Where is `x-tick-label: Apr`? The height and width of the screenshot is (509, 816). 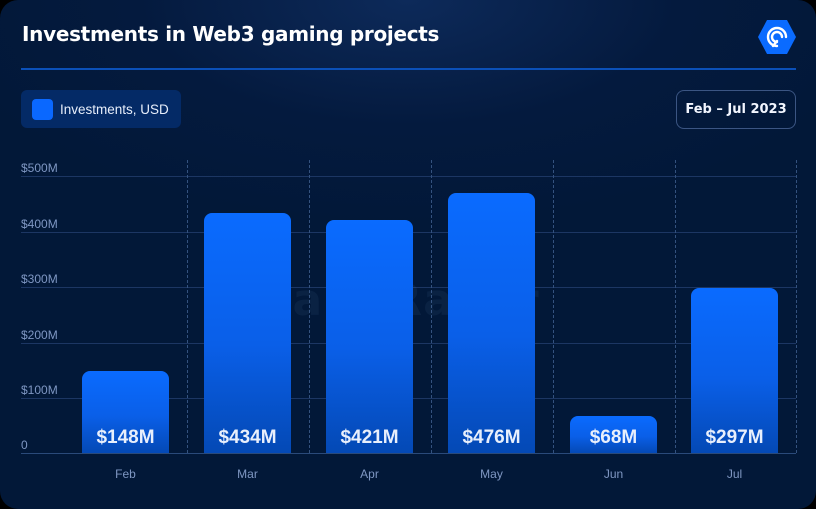
x-tick-label: Apr is located at coordinates (369, 474).